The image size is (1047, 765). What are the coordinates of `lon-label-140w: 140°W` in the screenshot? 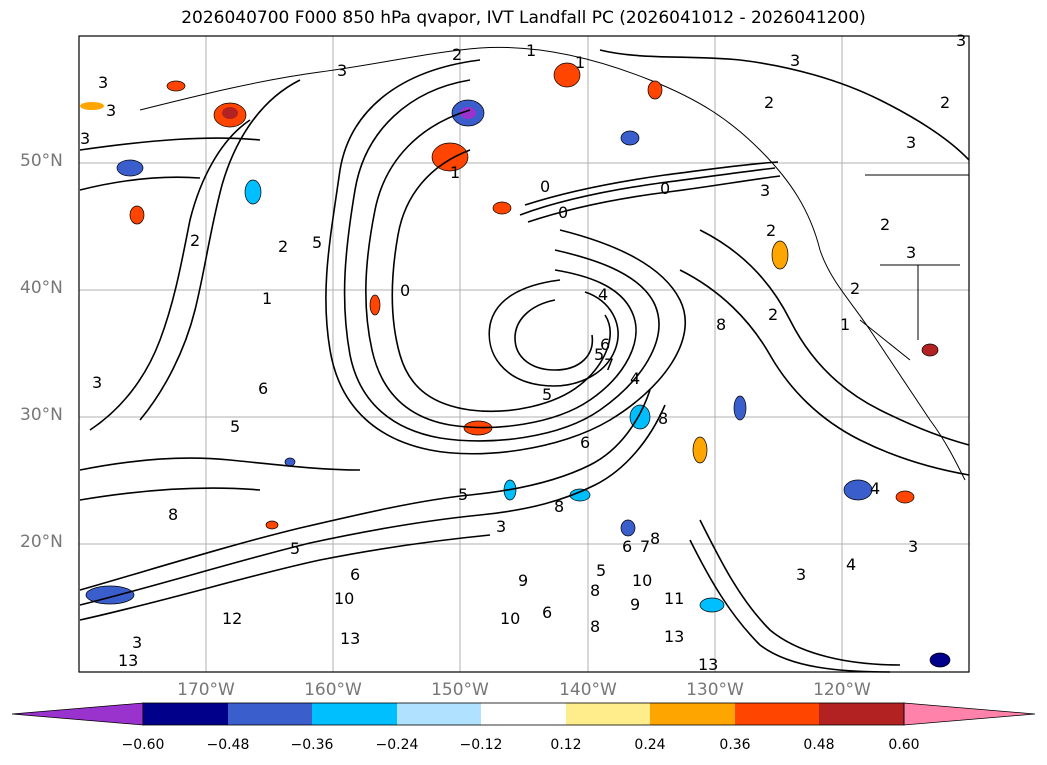 It's located at (588, 690).